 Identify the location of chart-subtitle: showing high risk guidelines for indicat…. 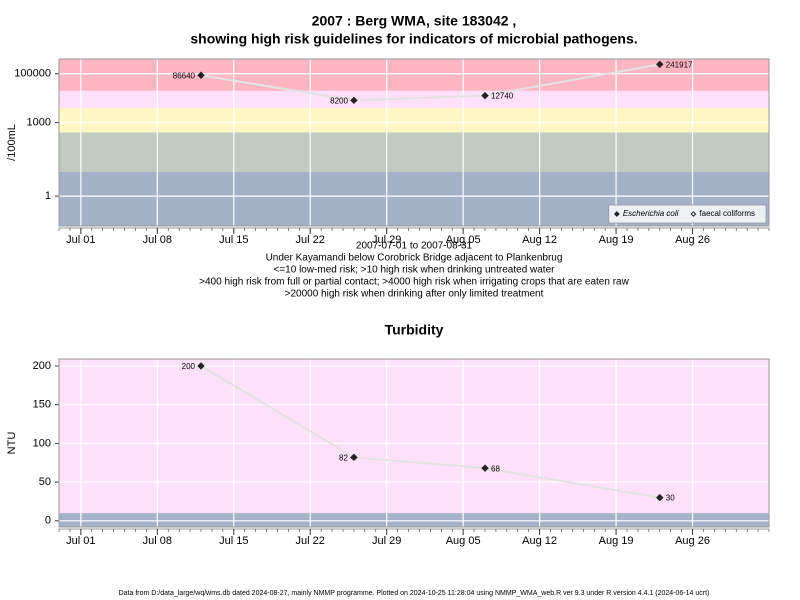
(413, 39).